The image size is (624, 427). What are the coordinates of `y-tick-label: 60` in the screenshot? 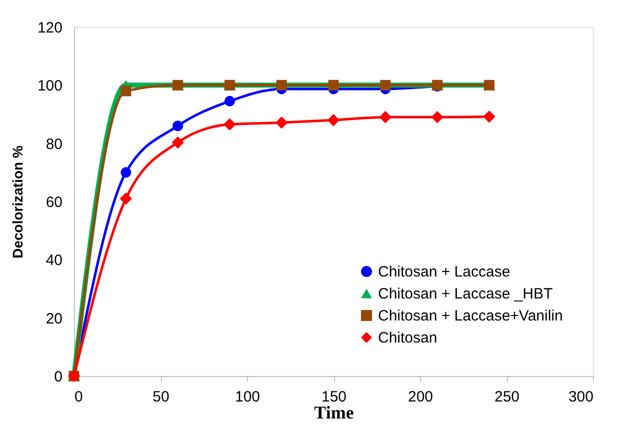 It's located at (54, 202).